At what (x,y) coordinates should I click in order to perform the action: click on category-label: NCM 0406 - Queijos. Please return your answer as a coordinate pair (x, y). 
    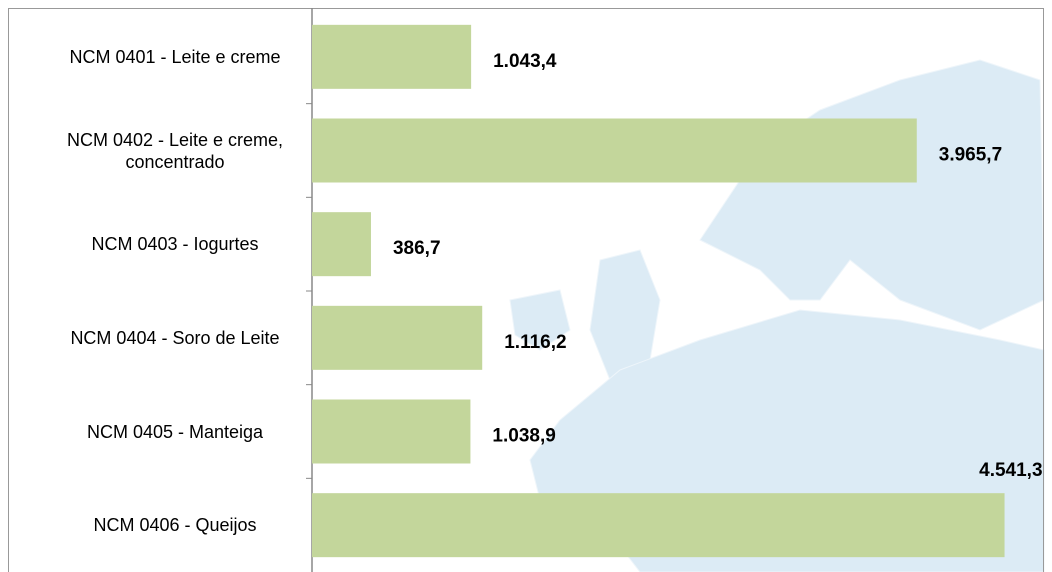
    Looking at the image, I should click on (175, 525).